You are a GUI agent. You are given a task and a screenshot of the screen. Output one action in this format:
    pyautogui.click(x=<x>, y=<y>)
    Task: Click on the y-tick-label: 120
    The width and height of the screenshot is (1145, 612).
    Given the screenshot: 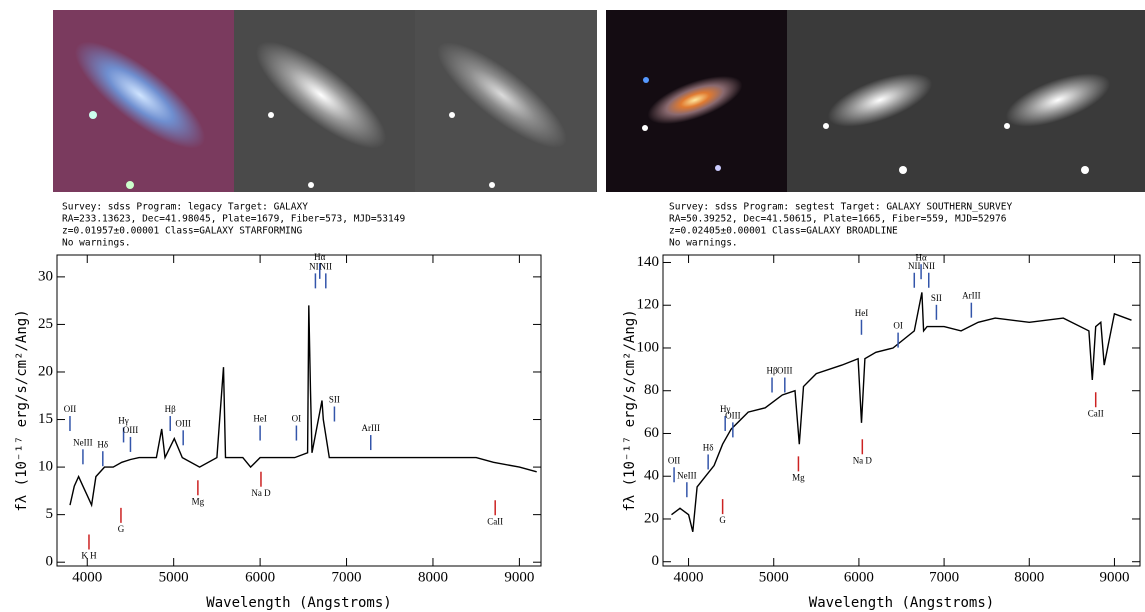 What is the action you would take?
    pyautogui.click(x=648, y=305)
    